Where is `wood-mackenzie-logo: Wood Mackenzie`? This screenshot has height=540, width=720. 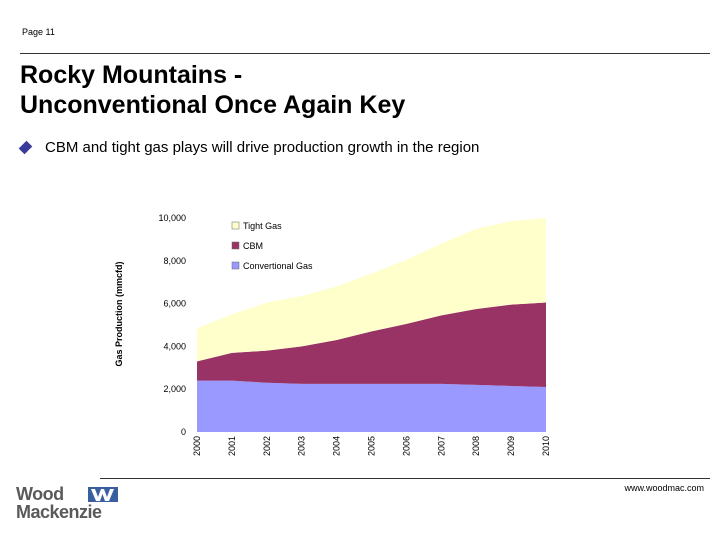
wood-mackenzie-logo: Wood Mackenzie is located at coordinates (67, 504).